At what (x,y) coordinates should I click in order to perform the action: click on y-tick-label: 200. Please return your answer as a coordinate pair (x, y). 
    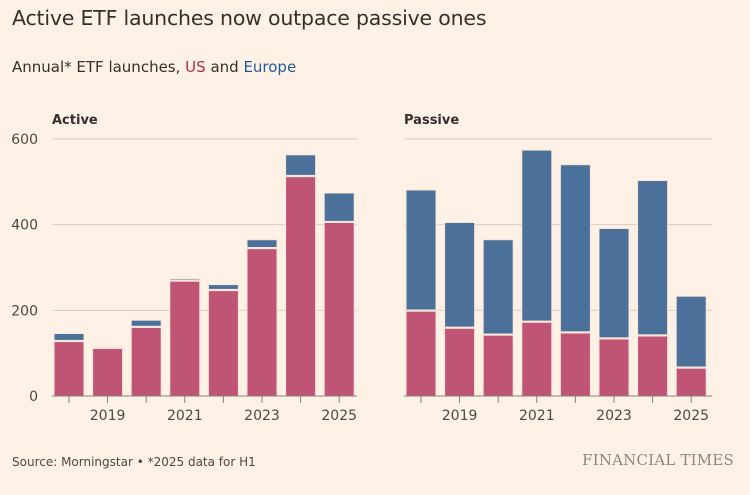
    Looking at the image, I should click on (24, 311).